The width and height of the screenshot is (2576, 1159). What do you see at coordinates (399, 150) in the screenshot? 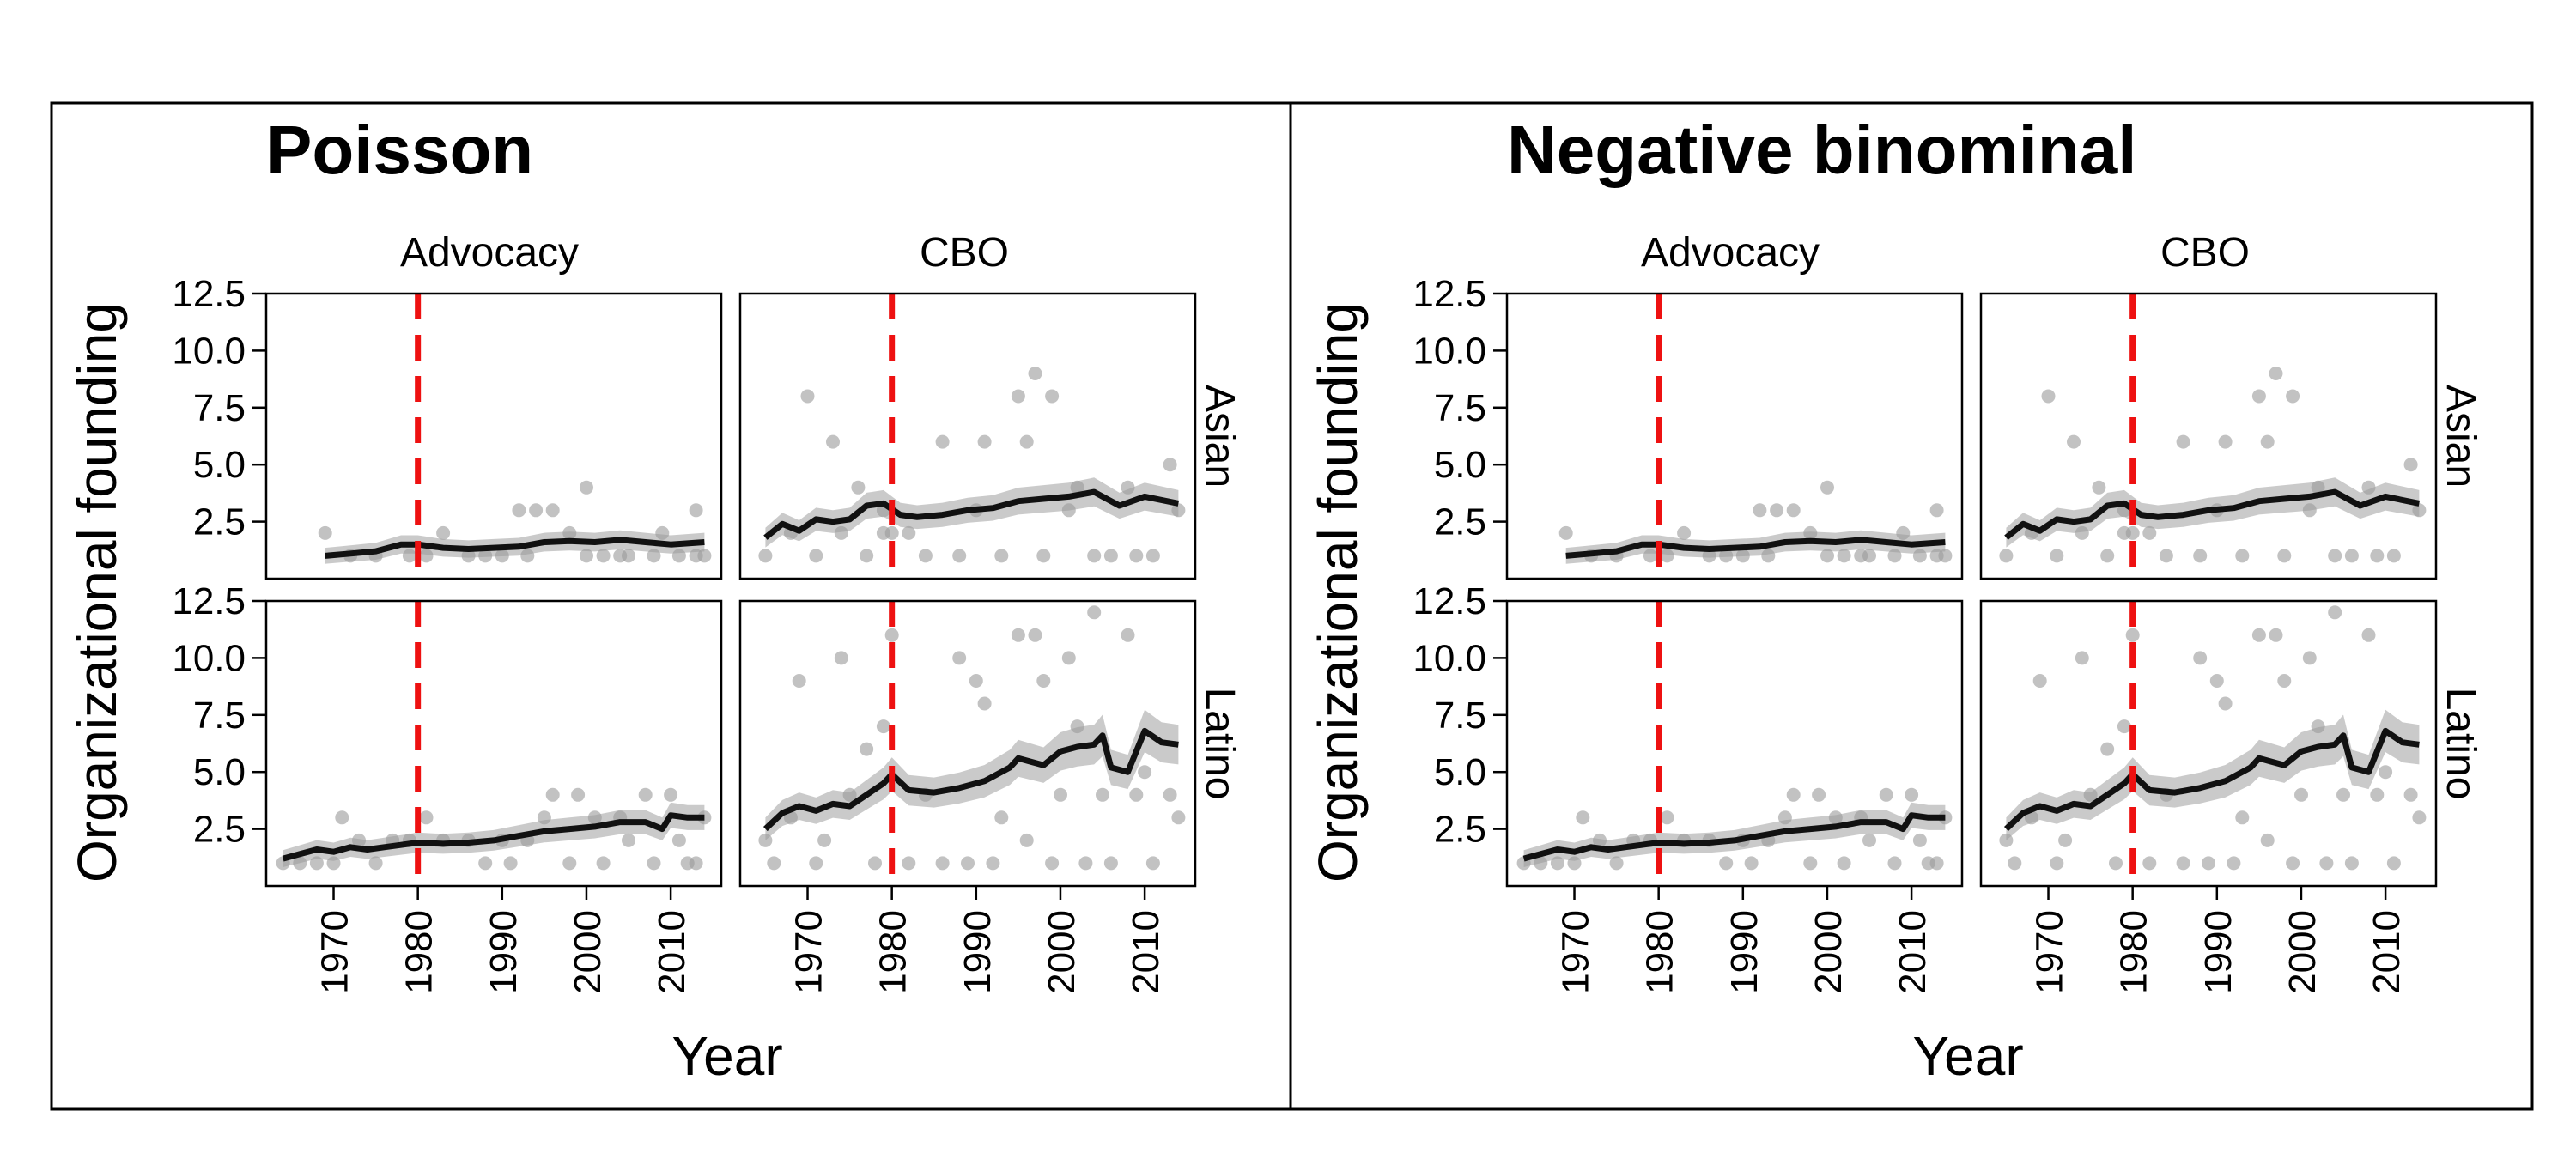
I see `panel-title: Poisson` at bounding box center [399, 150].